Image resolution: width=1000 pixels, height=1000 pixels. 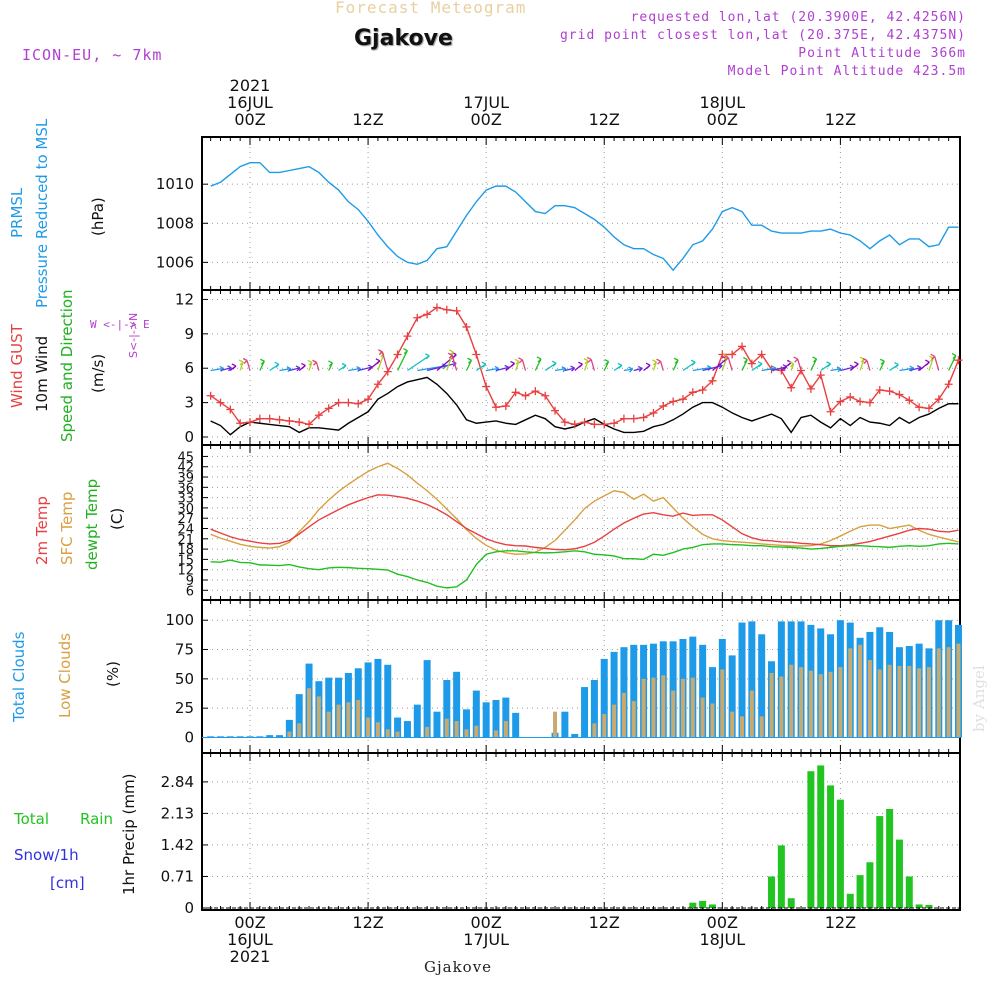 I want to click on model-point-altitude: Model Point Altitude 423.5m, so click(x=846, y=71).